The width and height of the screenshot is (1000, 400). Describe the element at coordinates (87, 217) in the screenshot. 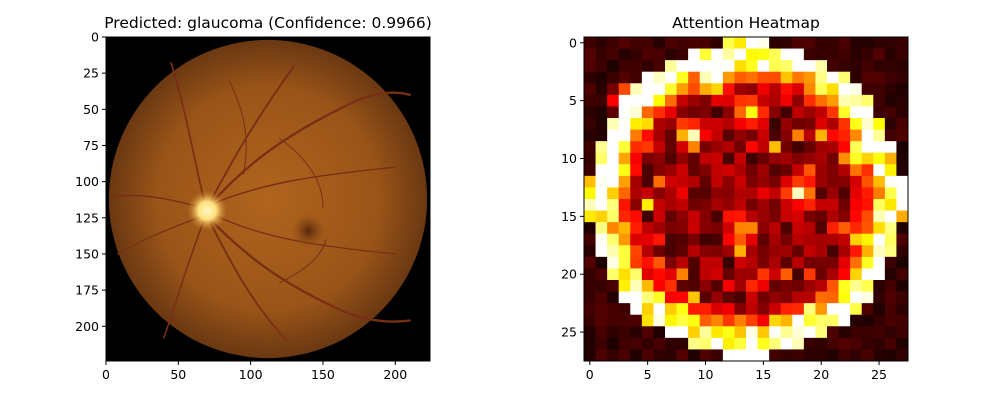

I see `fundus-y-tick-label: 125` at that location.